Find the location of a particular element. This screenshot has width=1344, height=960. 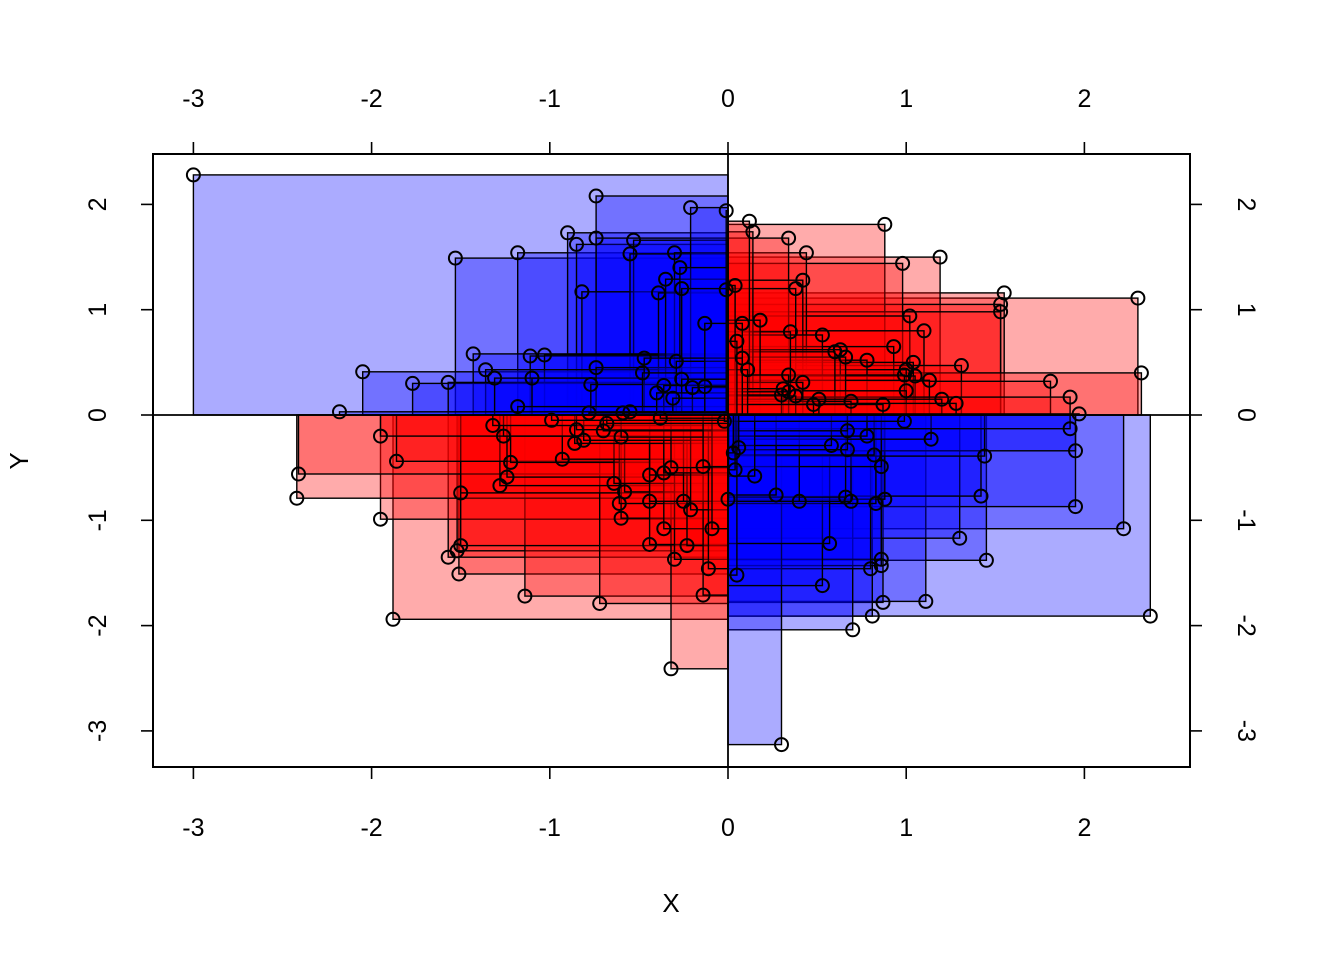

y-tick-label-right: -2 is located at coordinates (1246, 625).